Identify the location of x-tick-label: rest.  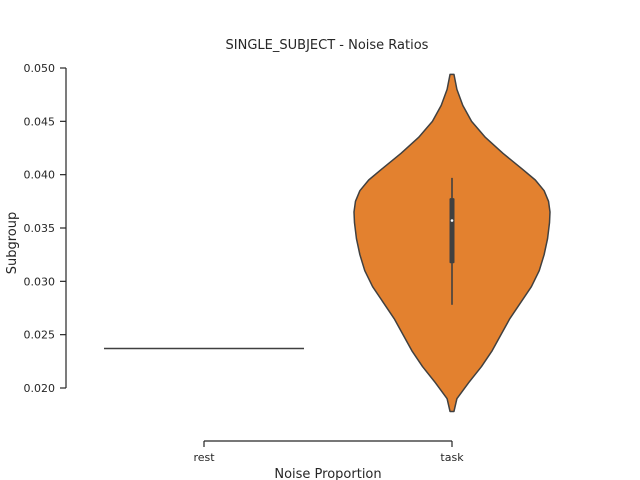
(204, 457).